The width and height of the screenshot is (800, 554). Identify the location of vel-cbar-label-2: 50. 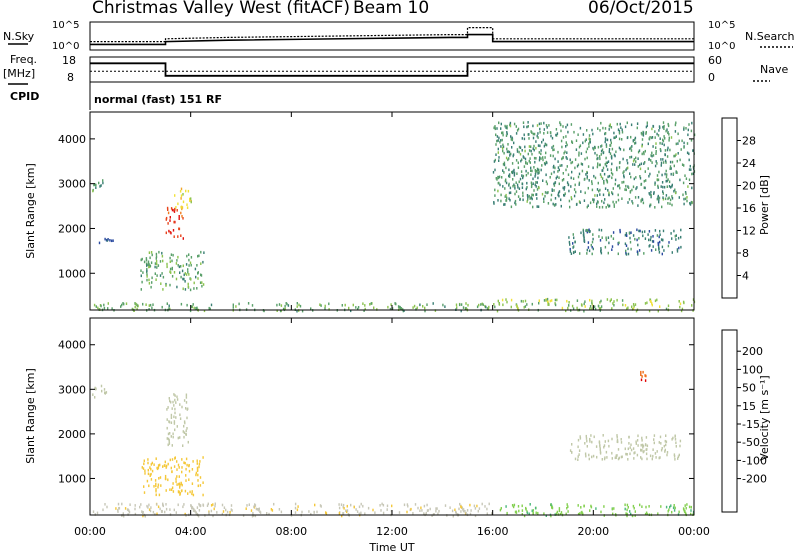
(749, 388).